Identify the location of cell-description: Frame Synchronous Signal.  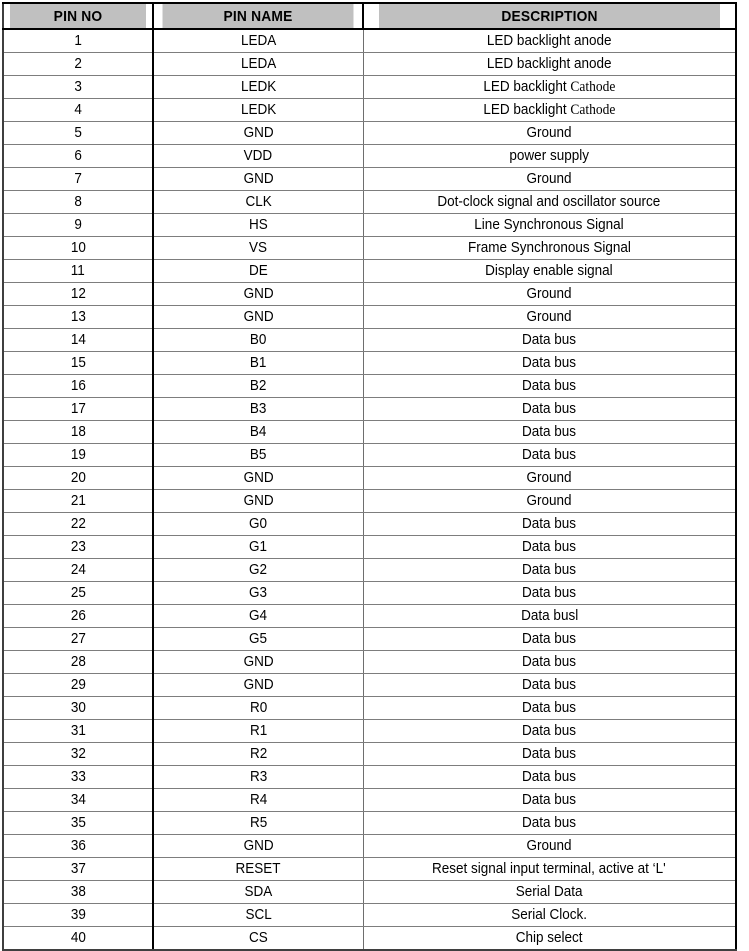
(550, 248).